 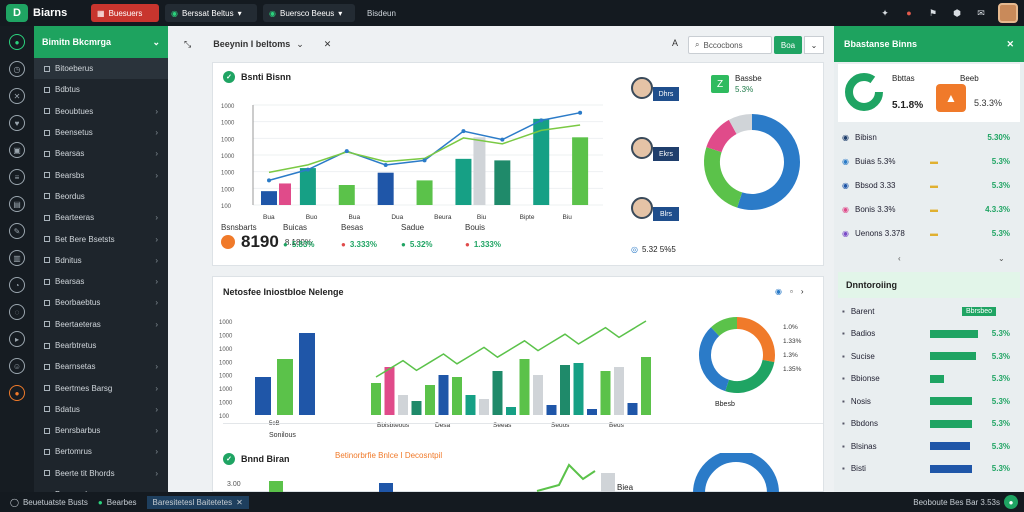 I want to click on sidebar-item: Beerte tit Bhords ›, so click(x=101, y=473).